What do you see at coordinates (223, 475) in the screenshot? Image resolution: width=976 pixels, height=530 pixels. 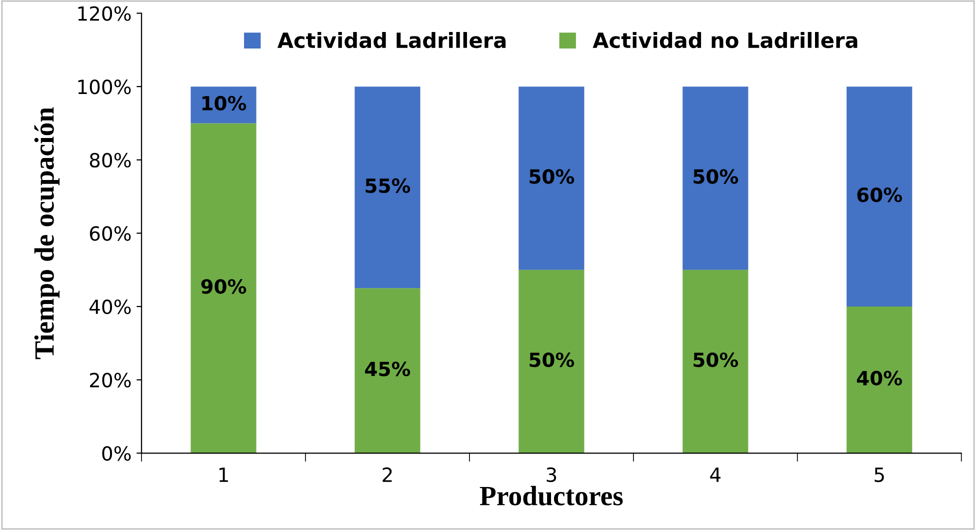 I see `x-tick-label: 1` at bounding box center [223, 475].